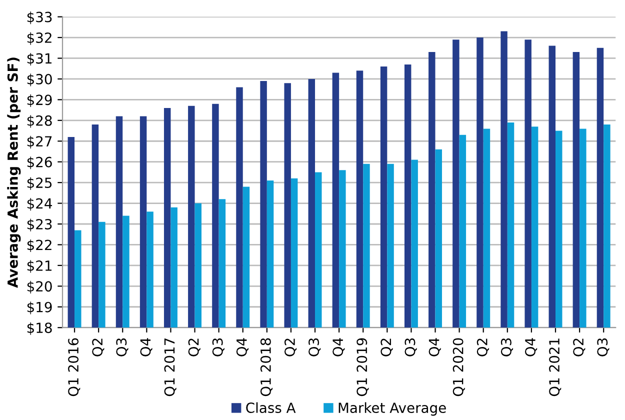 This screenshot has height=420, width=625. I want to click on x-tick-label: Q1 2018, so click(266, 367).